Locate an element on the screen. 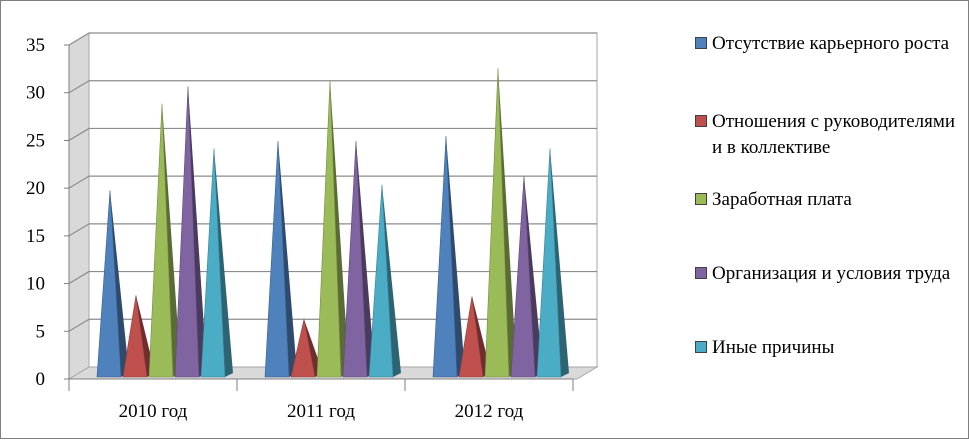  side-wall is located at coordinates (79, 206).